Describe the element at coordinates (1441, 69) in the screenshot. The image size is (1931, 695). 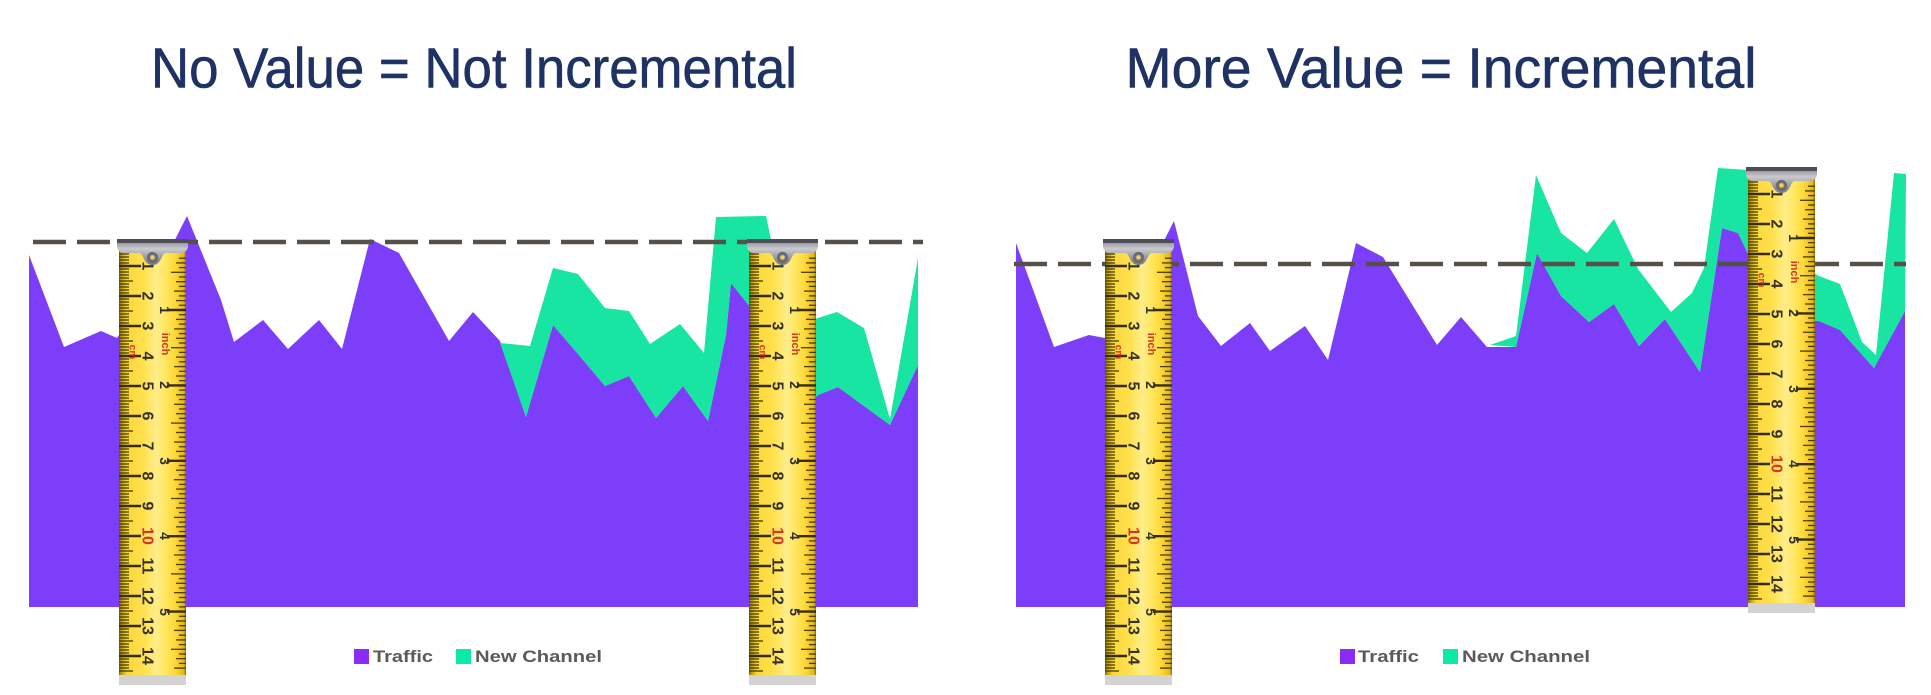
I see `svg-text: More Value = Incremental` at that location.